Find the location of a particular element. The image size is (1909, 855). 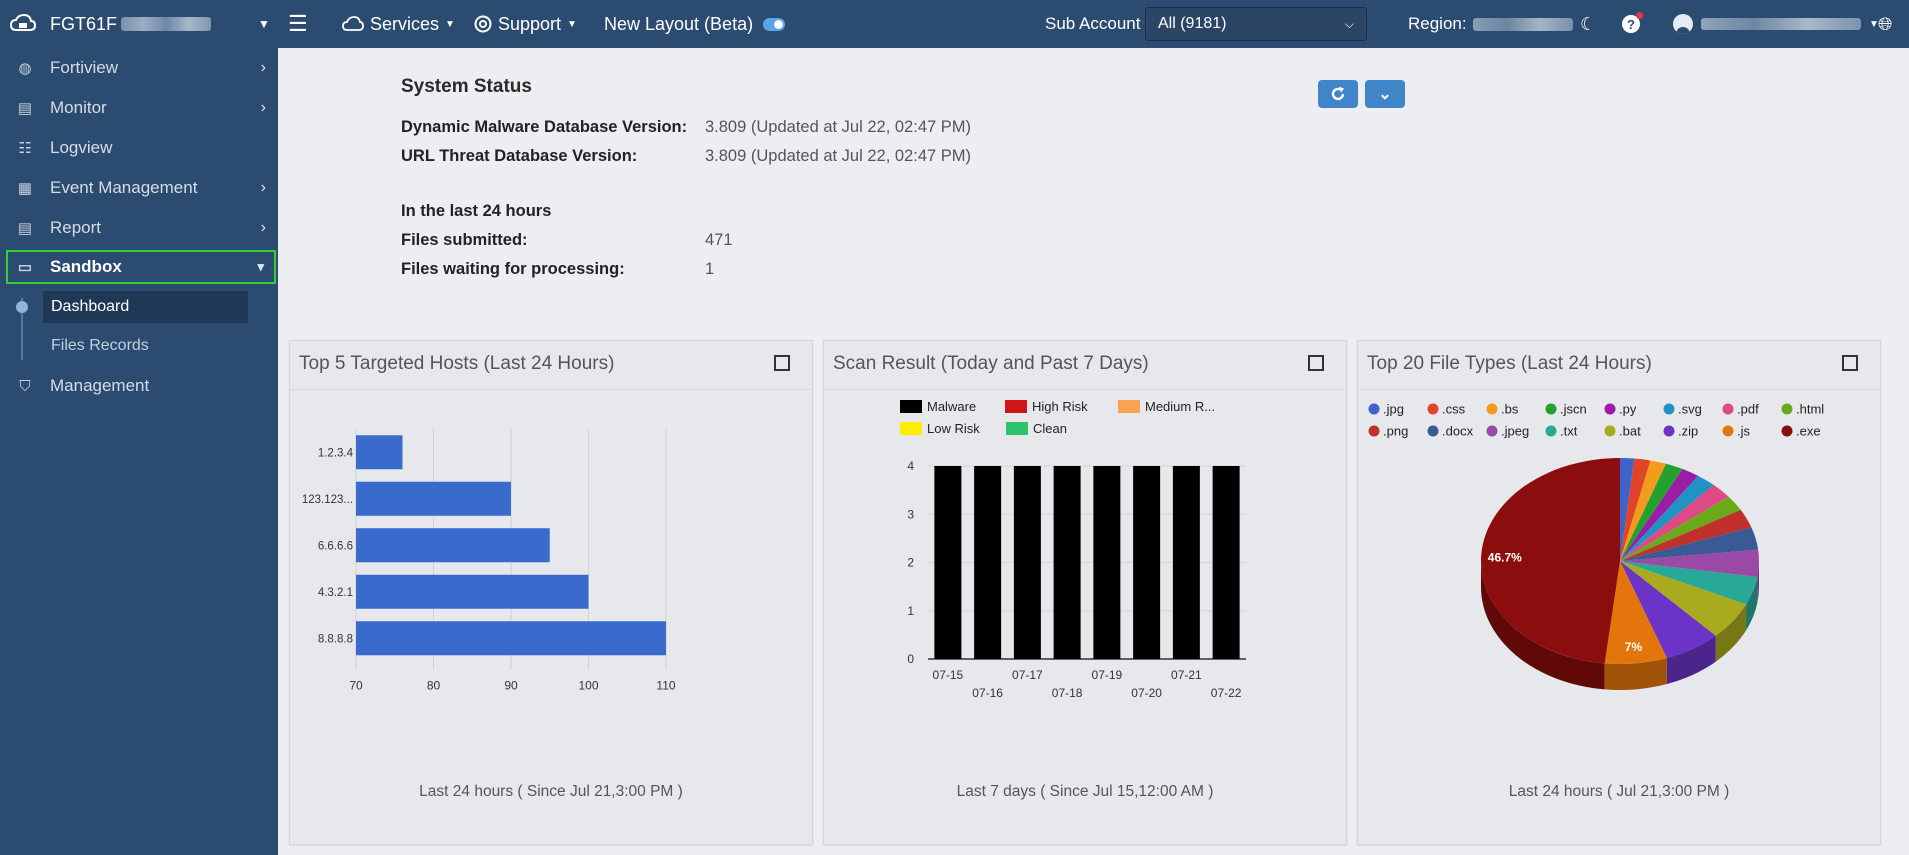

cloud-logo-icon is located at coordinates (25, 24).